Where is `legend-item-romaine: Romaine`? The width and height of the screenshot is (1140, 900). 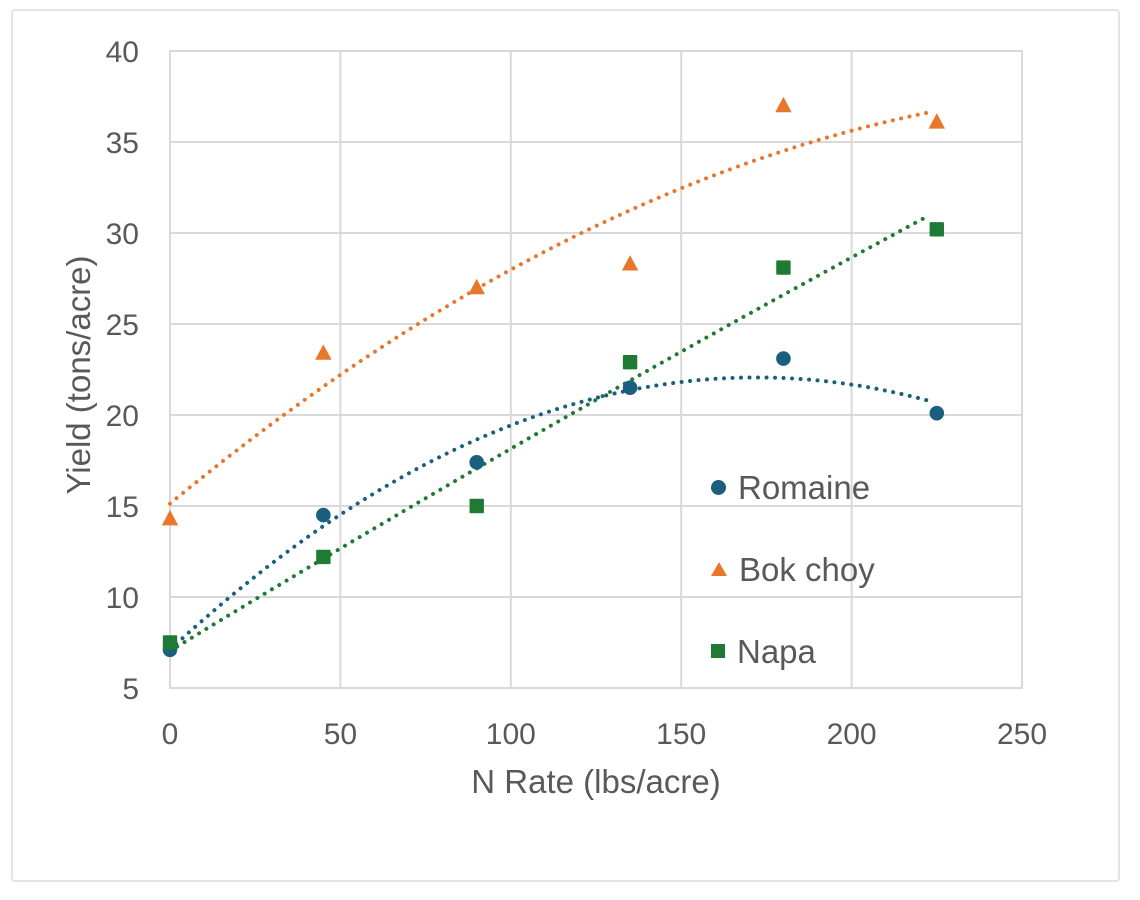
legend-item-romaine: Romaine is located at coordinates (790, 487).